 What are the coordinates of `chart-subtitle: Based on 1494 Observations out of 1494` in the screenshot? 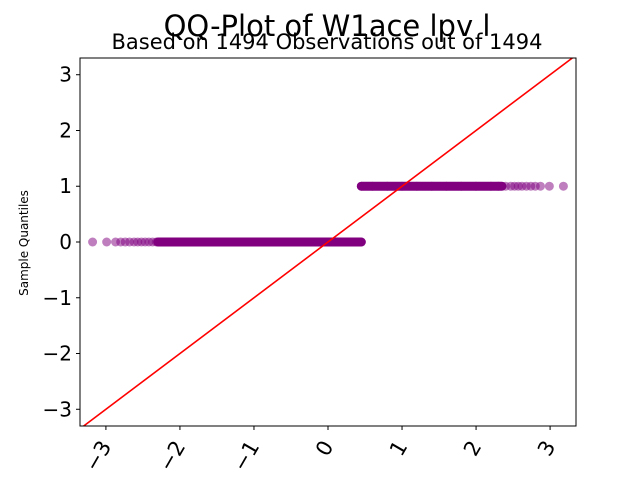 It's located at (326, 42).